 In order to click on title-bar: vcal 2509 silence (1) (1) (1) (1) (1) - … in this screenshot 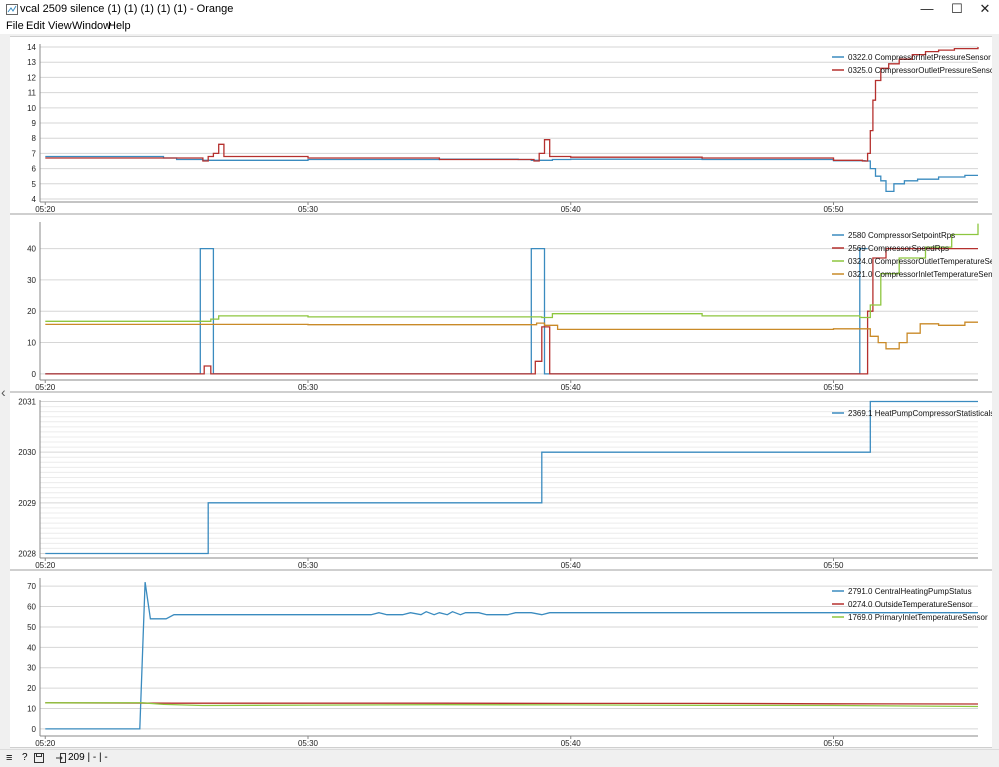, I will do `click(499, 10)`.